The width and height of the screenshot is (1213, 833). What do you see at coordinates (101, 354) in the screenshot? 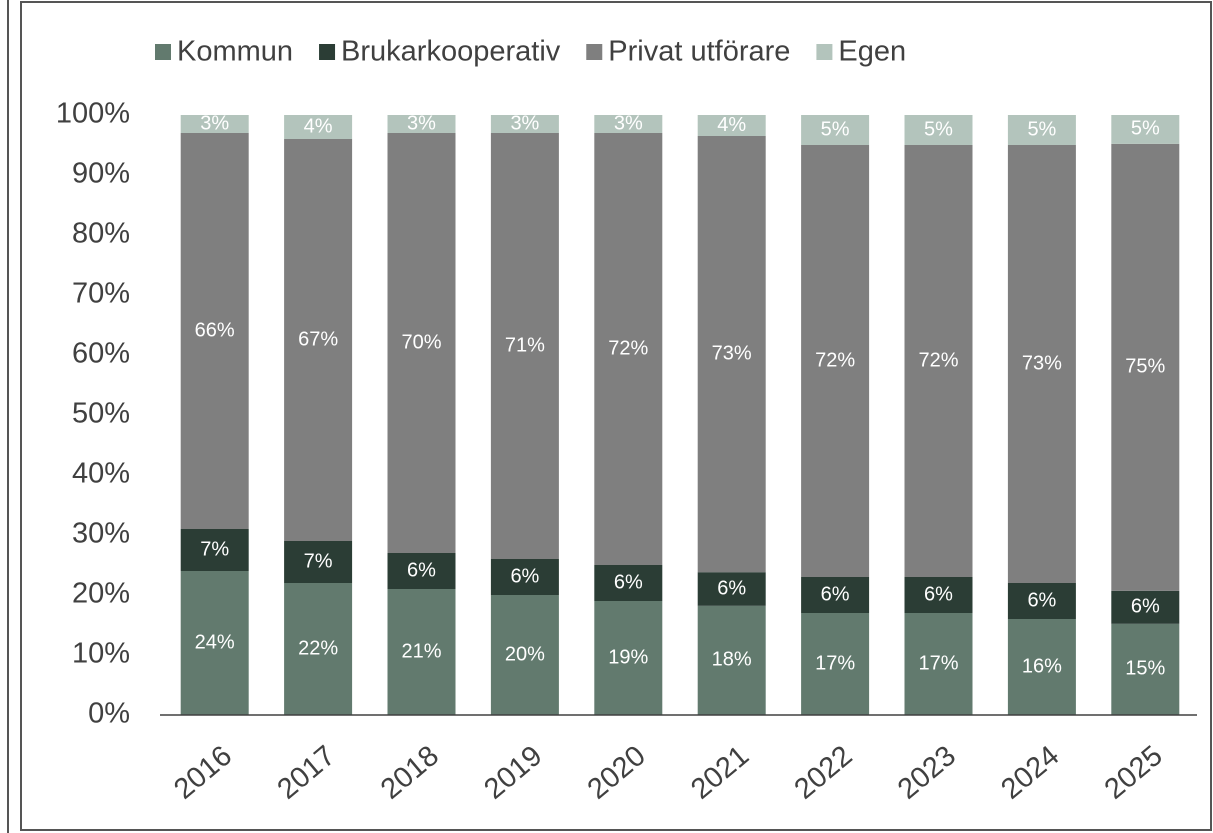
I see `y-tick-label: 60%` at bounding box center [101, 354].